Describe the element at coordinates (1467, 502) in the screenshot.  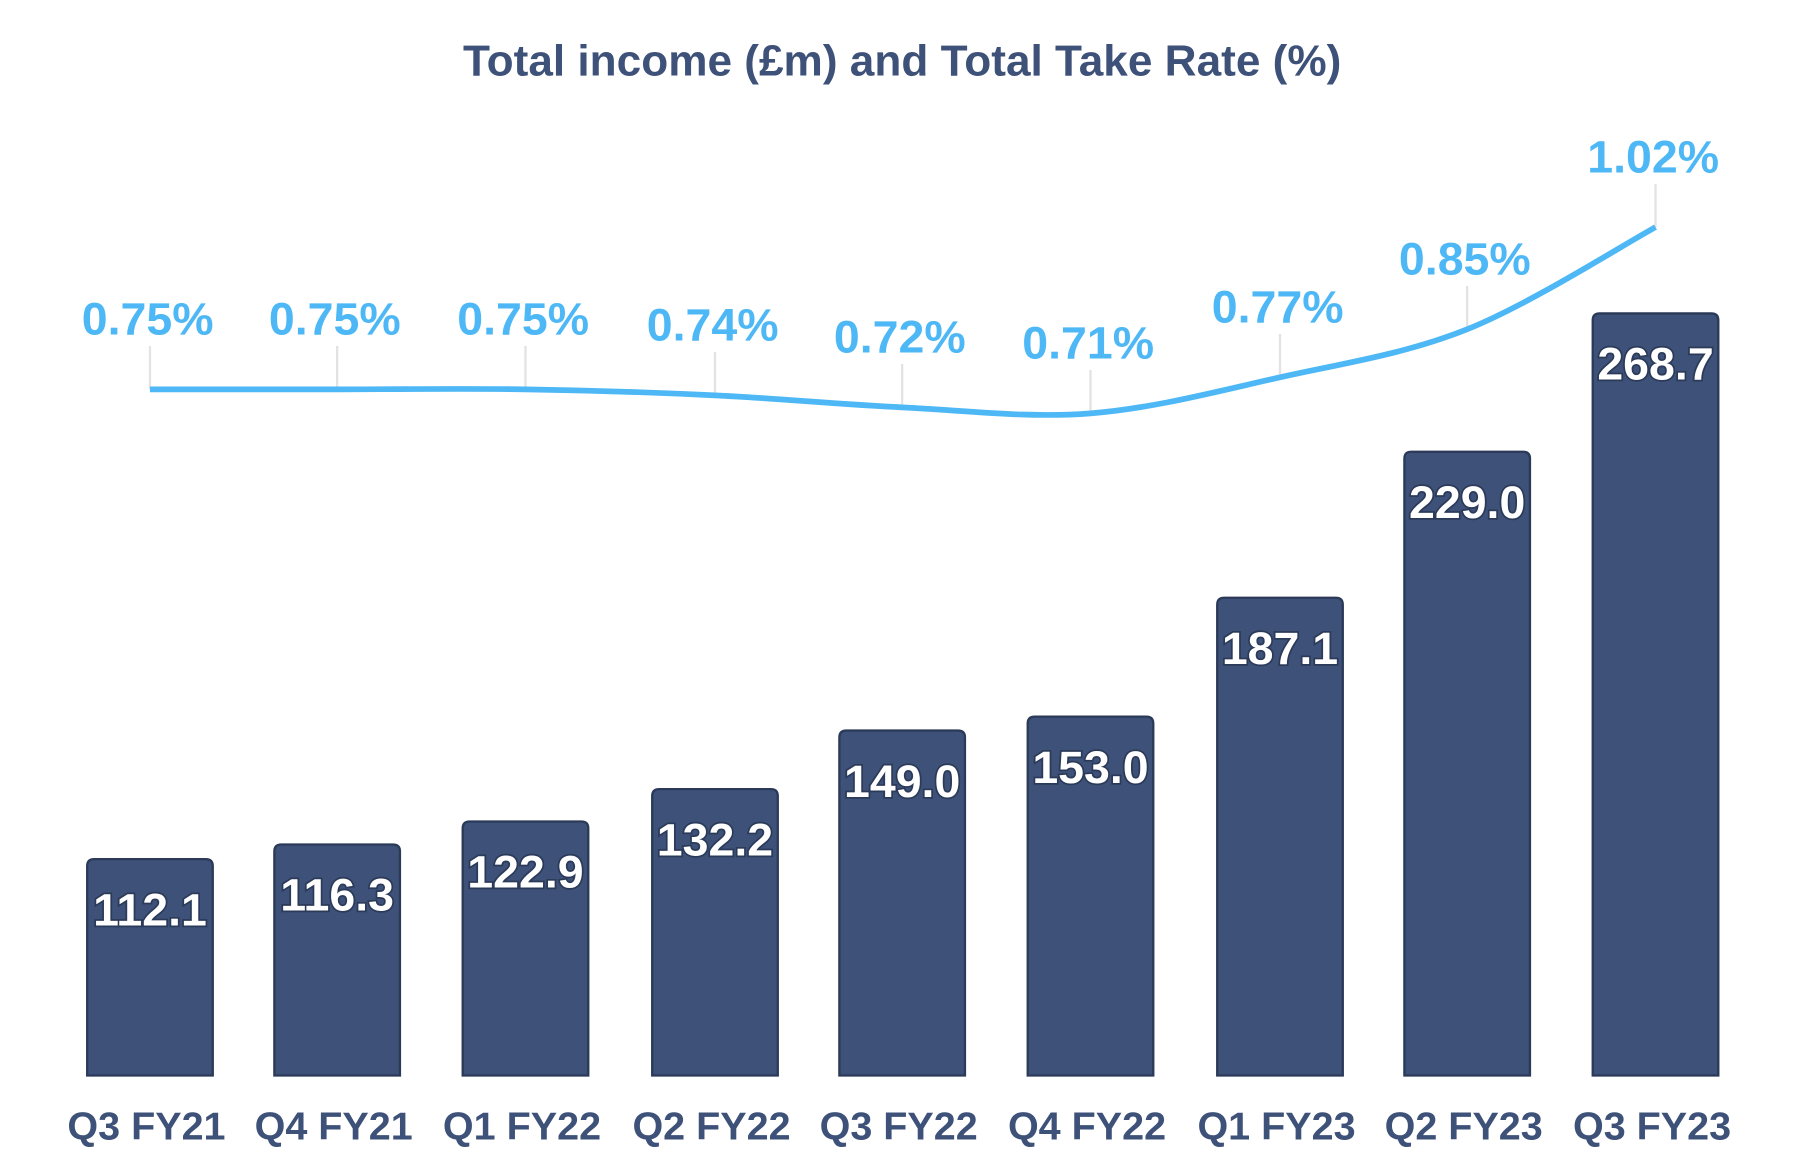
I see `bar-value-label: 229.0` at that location.